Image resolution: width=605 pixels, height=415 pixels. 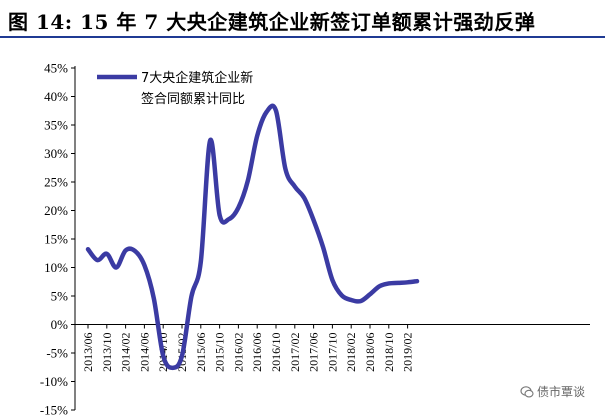 I want to click on figure-title: 图 14: 15 年 7 大央企建筑企业新签订单额累计强劲反弹, so click(x=272, y=22).